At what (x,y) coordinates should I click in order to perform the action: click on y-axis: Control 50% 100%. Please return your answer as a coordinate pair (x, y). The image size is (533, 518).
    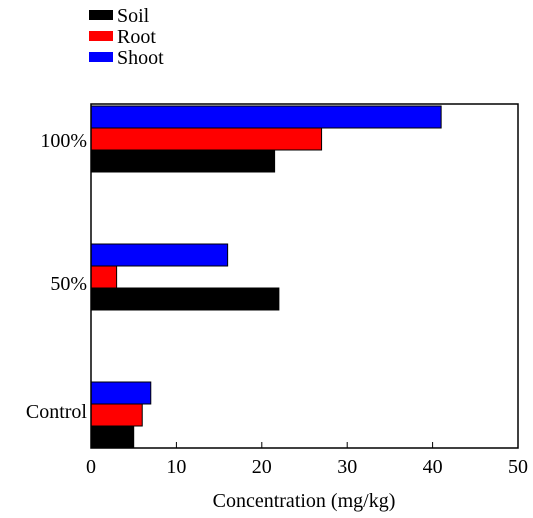
    Looking at the image, I should click on (57, 276).